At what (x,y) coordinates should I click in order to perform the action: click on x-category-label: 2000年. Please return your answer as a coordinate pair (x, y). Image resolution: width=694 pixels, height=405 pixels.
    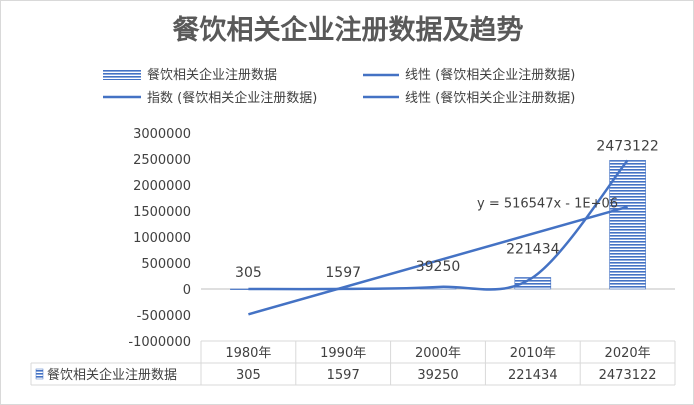
    Looking at the image, I should click on (438, 353).